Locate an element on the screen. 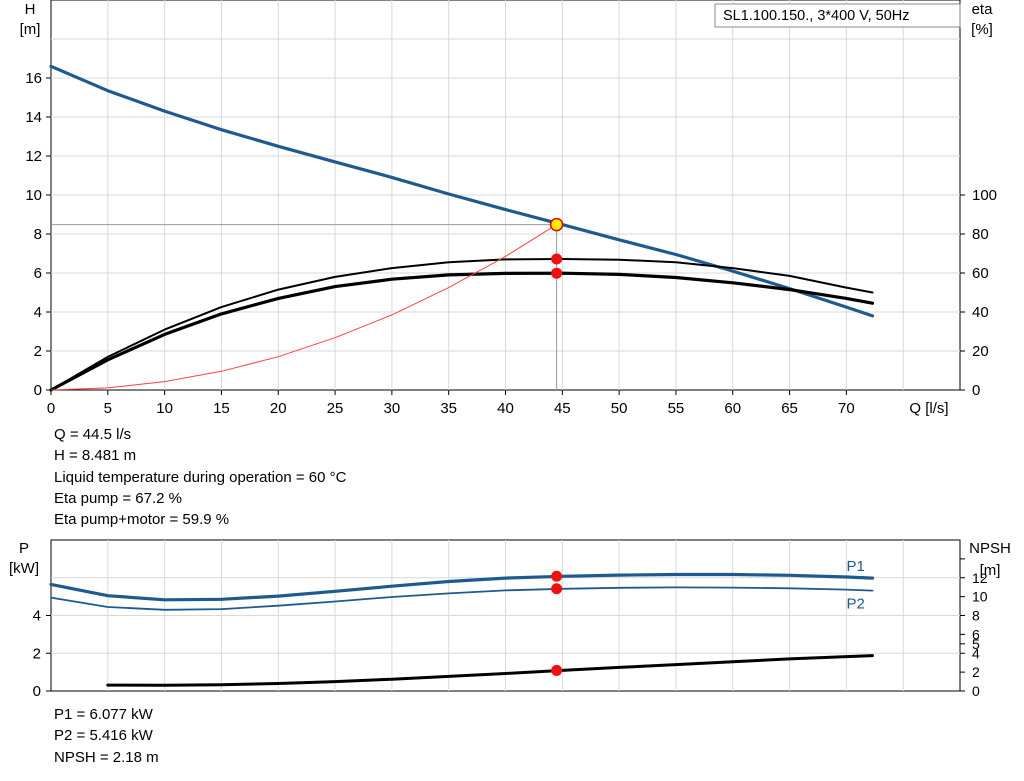 This screenshot has height=781, width=1024. p1-curve is located at coordinates (462, 587).